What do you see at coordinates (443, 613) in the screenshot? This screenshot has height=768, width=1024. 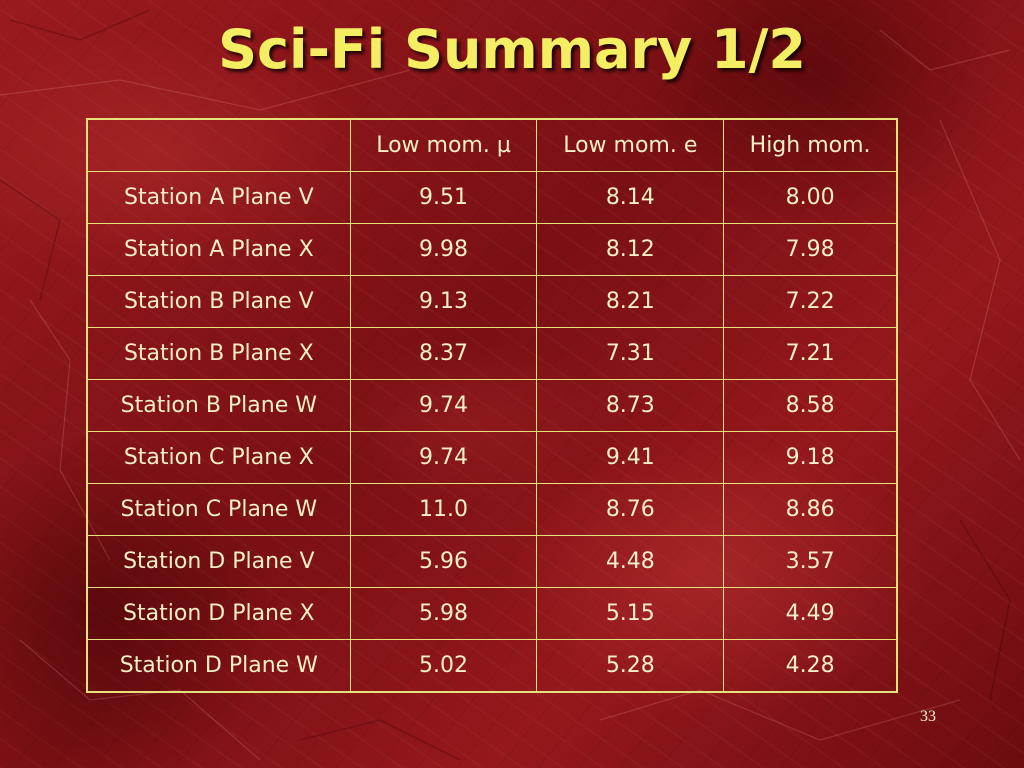 I see `cell-low-mom-mu: 5.98` at bounding box center [443, 613].